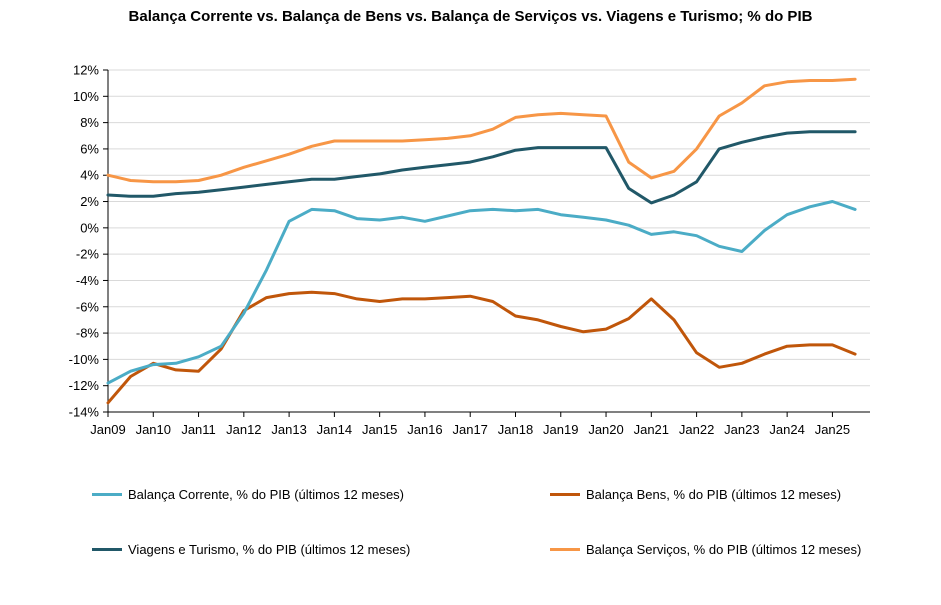  Describe the element at coordinates (107, 429) in the screenshot. I see `x-tick-label: Jan09` at that location.